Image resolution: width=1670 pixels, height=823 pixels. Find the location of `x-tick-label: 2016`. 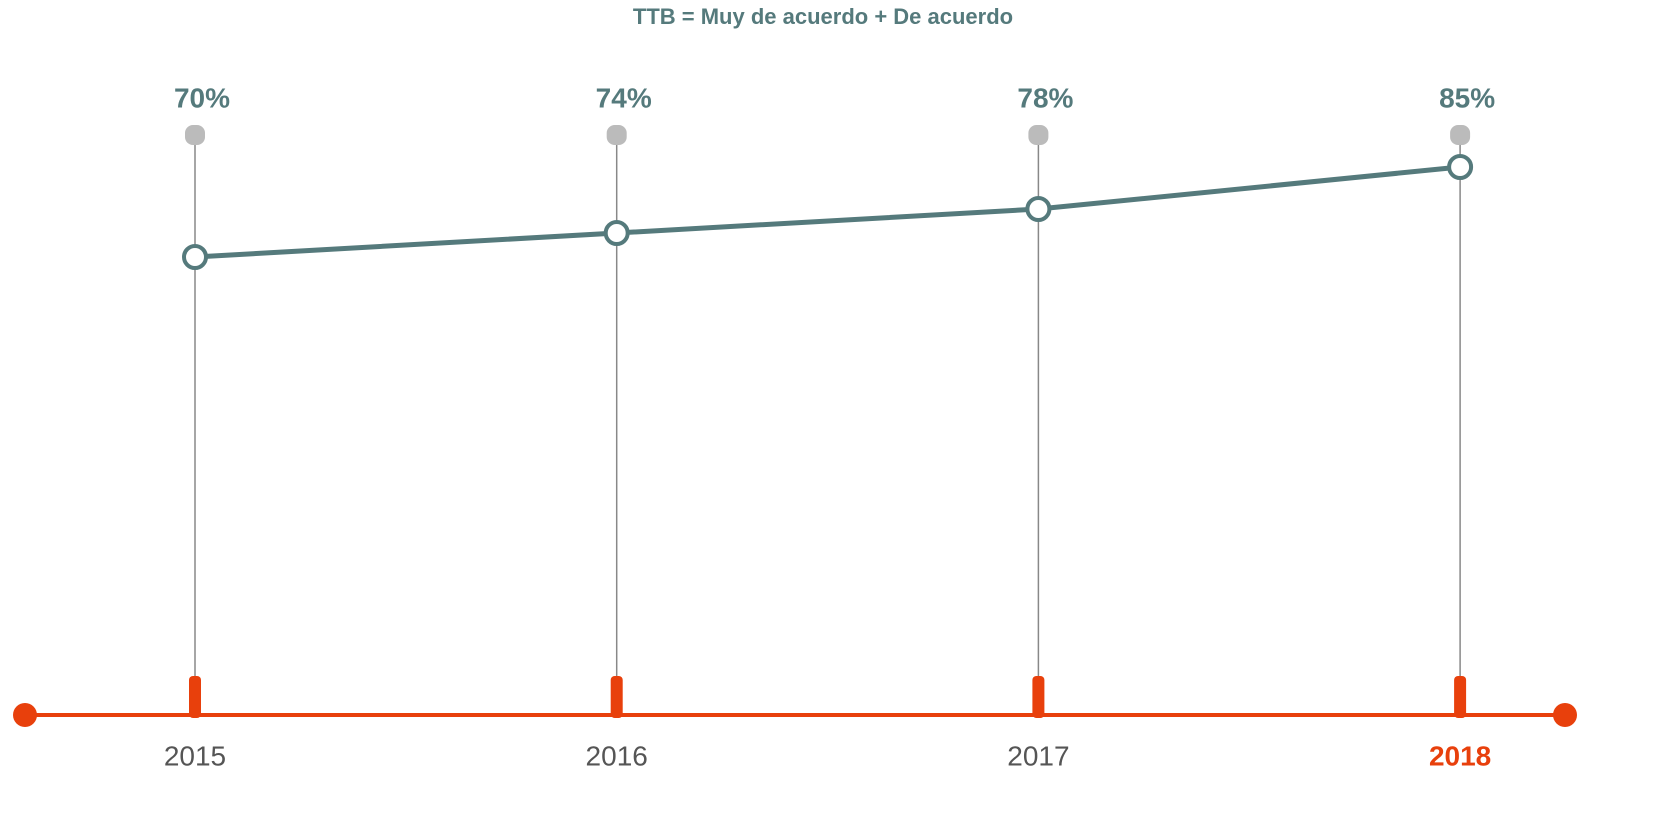

x-tick-label: 2016 is located at coordinates (617, 755).